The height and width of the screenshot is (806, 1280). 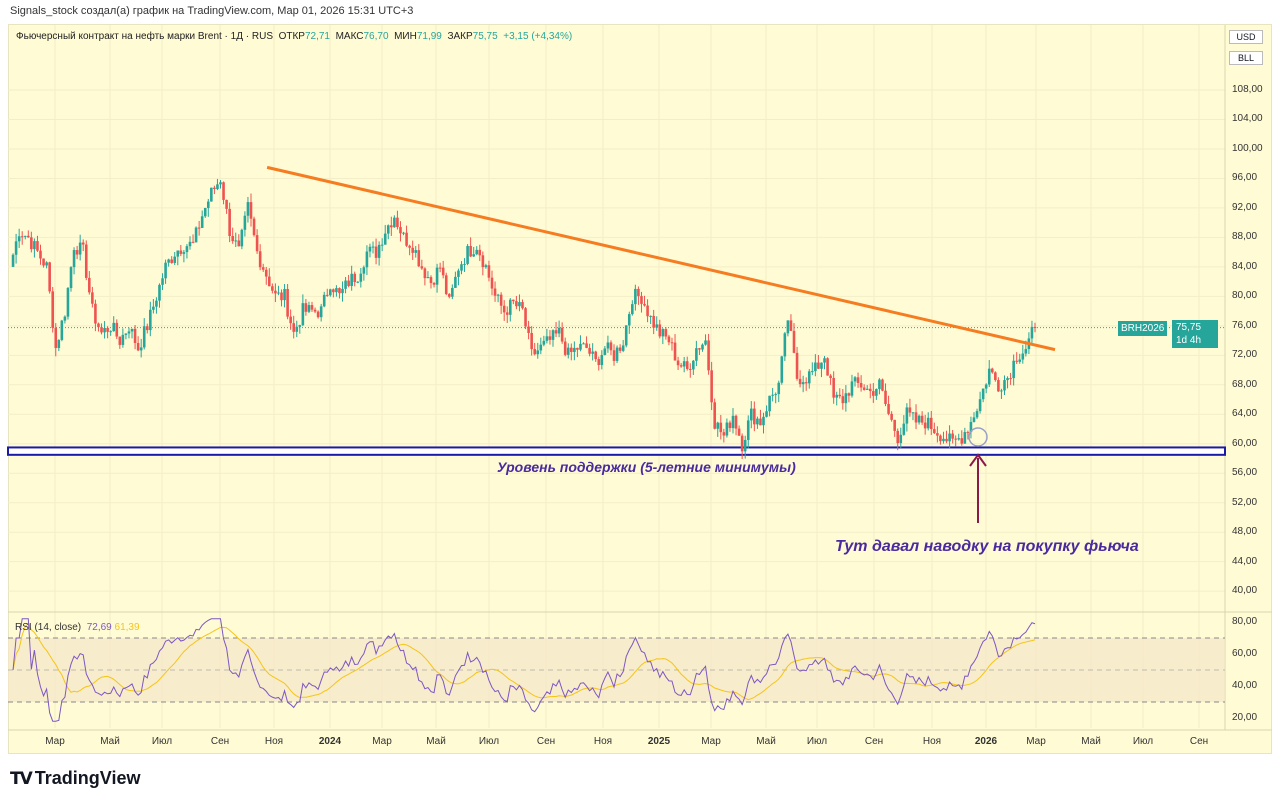 What do you see at coordinates (1245, 591) in the screenshot?
I see `price-tick-label: 40,00` at bounding box center [1245, 591].